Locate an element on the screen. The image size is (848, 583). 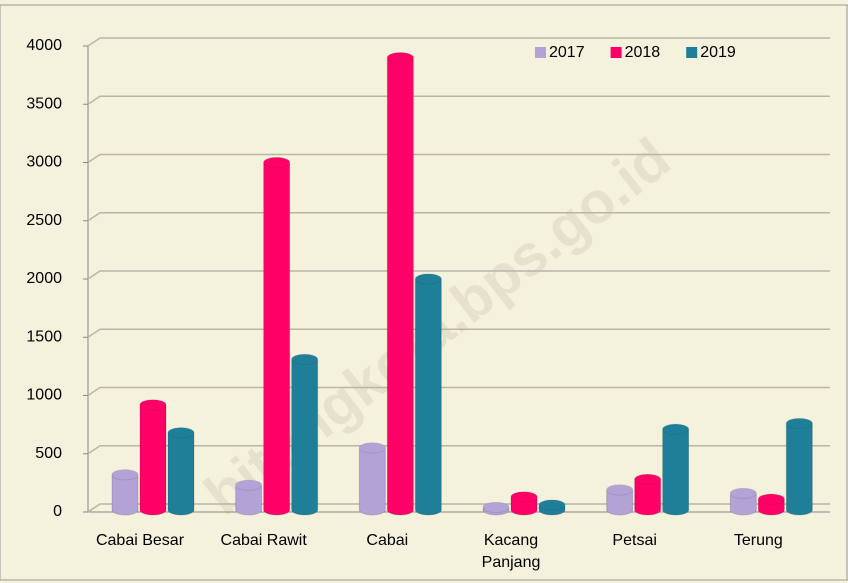
y-tick-label: 4000 is located at coordinates (44, 45).